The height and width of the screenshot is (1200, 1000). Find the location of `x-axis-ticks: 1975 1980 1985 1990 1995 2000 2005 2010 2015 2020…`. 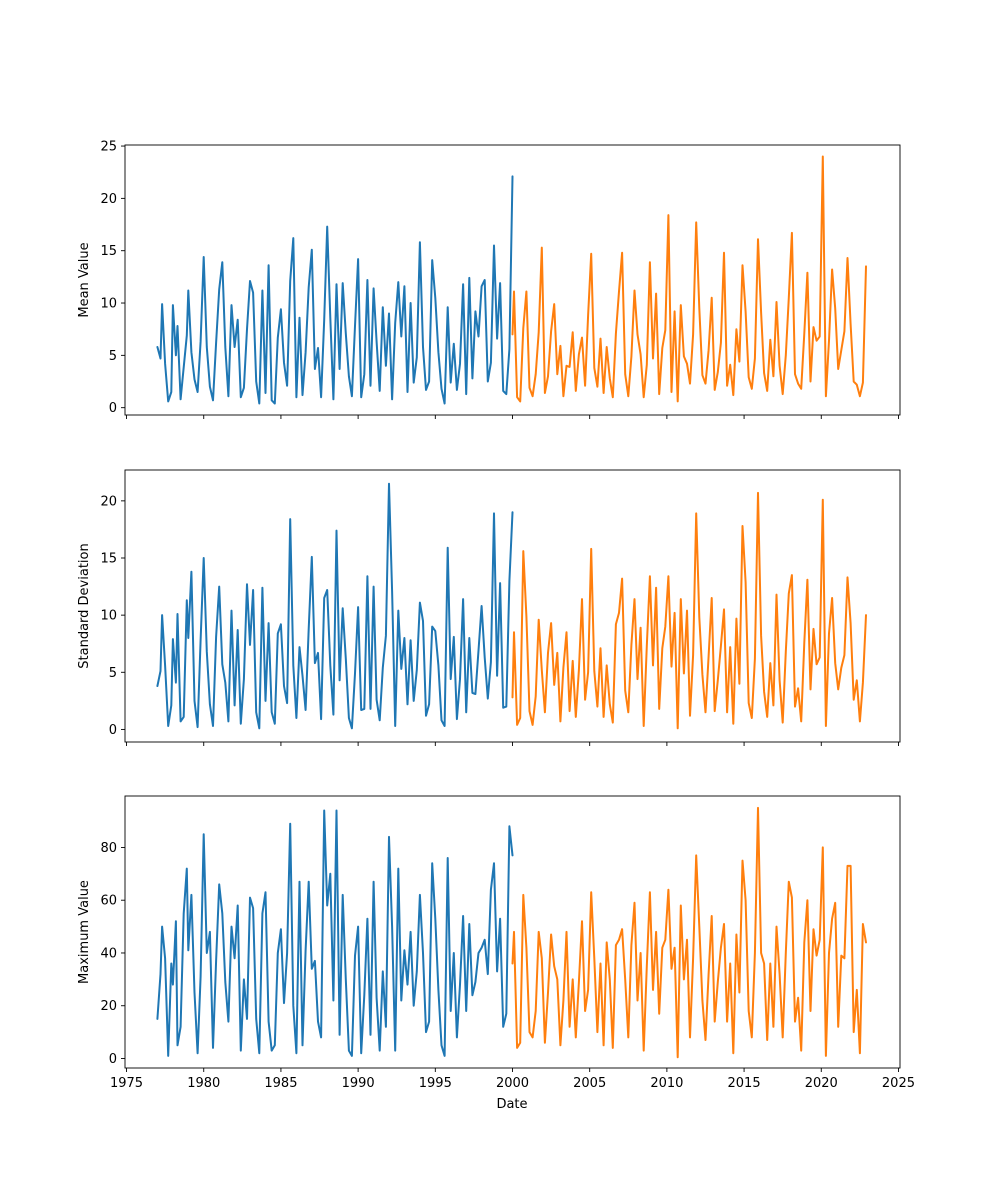

x-axis-ticks: 1975 1980 1985 1990 1995 2000 2005 2010 2015 2020… is located at coordinates (512, 1079).